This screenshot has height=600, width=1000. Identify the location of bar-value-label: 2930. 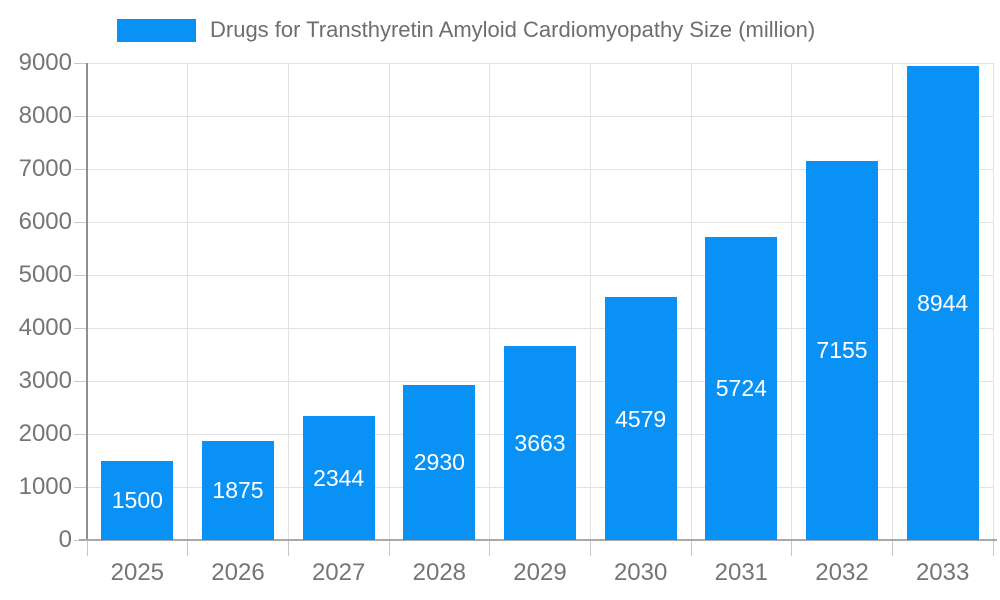
(439, 462).